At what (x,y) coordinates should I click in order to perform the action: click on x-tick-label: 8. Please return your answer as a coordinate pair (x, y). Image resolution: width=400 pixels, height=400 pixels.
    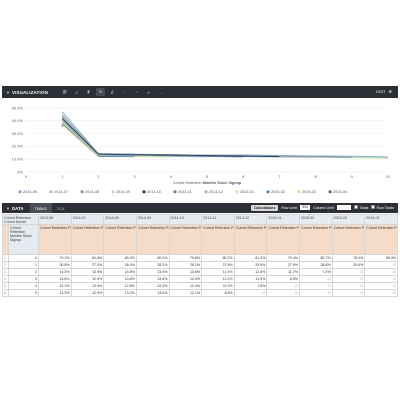
    Looking at the image, I should click on (315, 176).